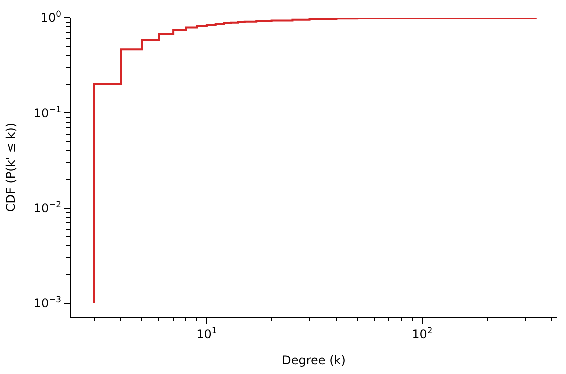  What do you see at coordinates (48, 112) in the screenshot?
I see `y-tick-label: 10$^{−1}$` at bounding box center [48, 112].